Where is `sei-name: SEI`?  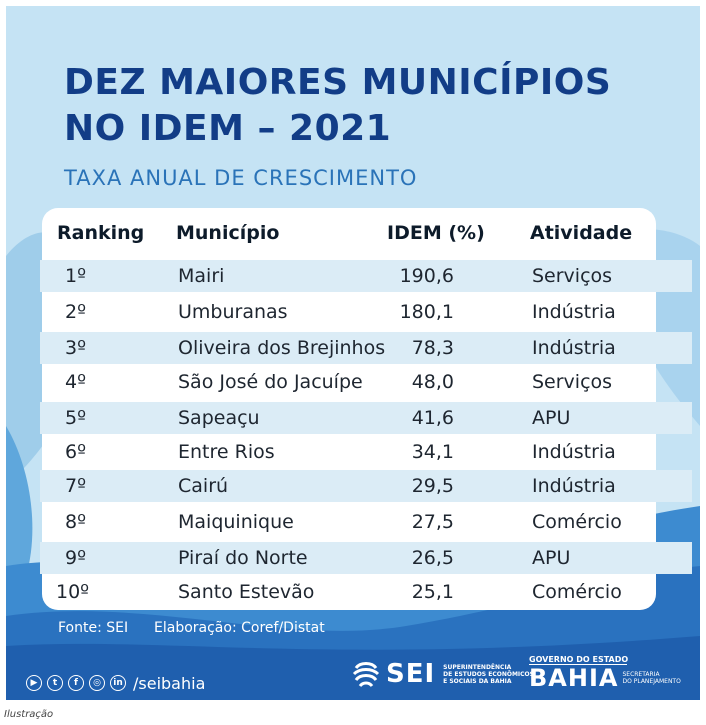
sei-name: SEI is located at coordinates (411, 674).